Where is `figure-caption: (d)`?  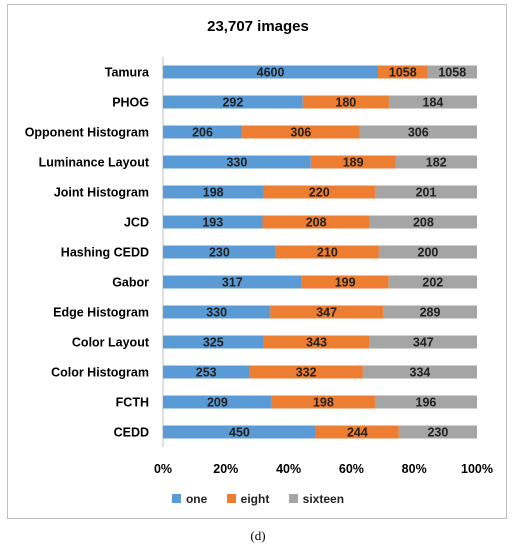 figure-caption: (d) is located at coordinates (258, 535).